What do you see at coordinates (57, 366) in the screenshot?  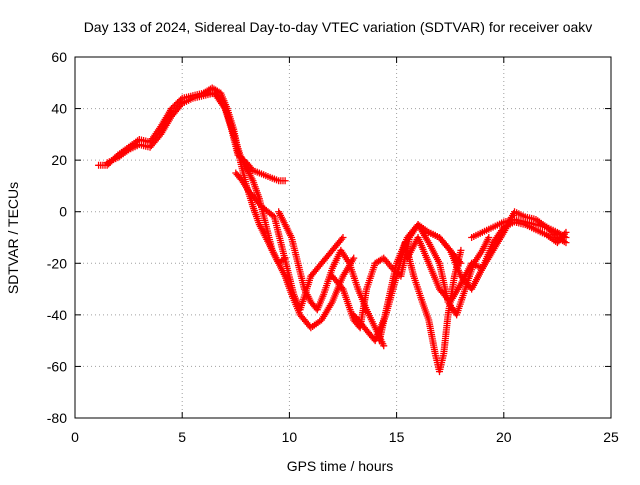 I see `y-tick-label: -60` at bounding box center [57, 366].